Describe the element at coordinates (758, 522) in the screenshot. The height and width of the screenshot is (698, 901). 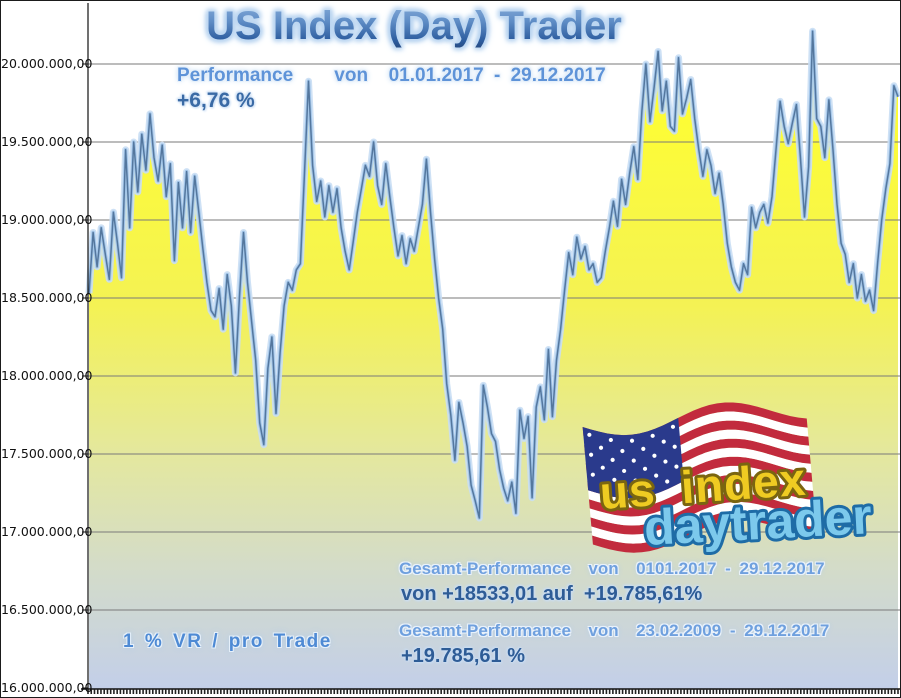
I see `logo-daytrader-text: daytrader` at that location.